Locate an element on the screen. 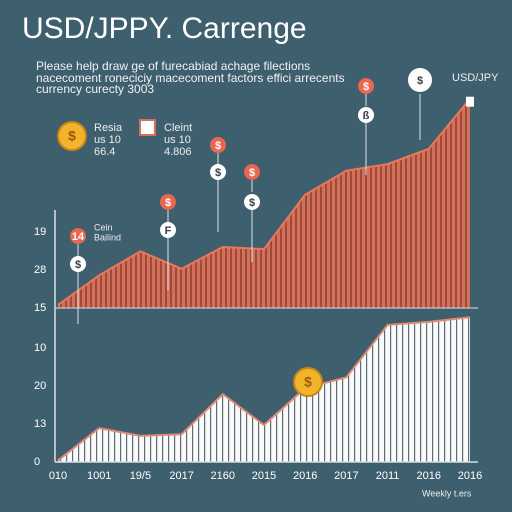 This screenshot has height=512, width=512. legend-label: Resia is located at coordinates (108, 128).